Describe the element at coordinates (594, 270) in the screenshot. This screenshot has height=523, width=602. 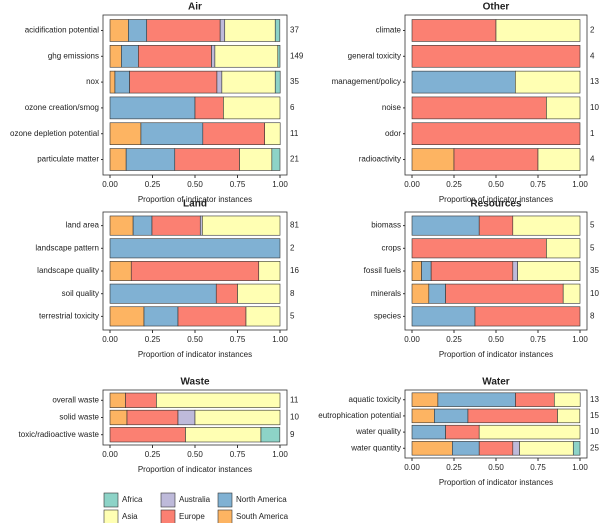
I see `count-label: 35` at that location.